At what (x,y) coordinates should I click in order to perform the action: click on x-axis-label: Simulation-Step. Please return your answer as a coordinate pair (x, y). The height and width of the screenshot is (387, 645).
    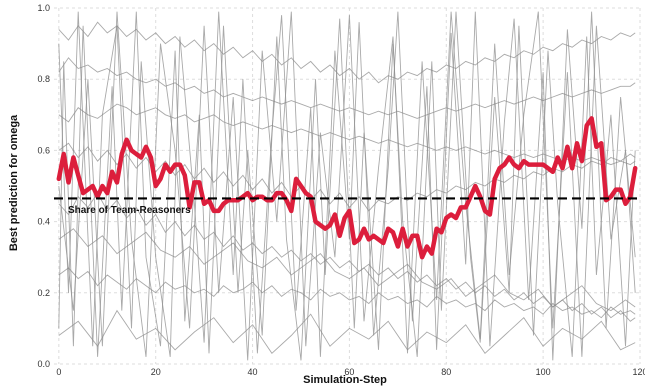
    Looking at the image, I should click on (345, 380).